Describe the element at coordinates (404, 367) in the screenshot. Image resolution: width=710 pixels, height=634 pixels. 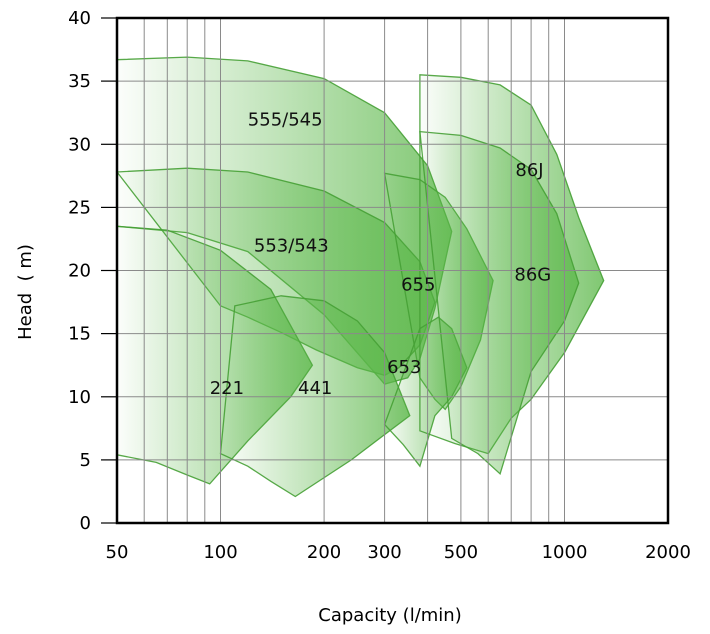
I see `region-label-653: 653` at that location.